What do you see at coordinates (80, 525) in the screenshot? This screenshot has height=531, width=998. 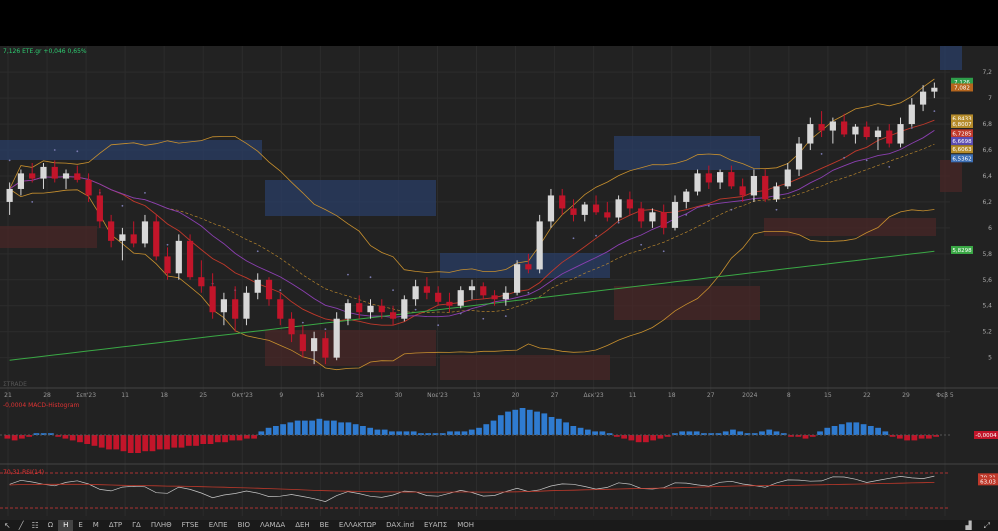 I see `symbol-tab: E` at bounding box center [80, 525].